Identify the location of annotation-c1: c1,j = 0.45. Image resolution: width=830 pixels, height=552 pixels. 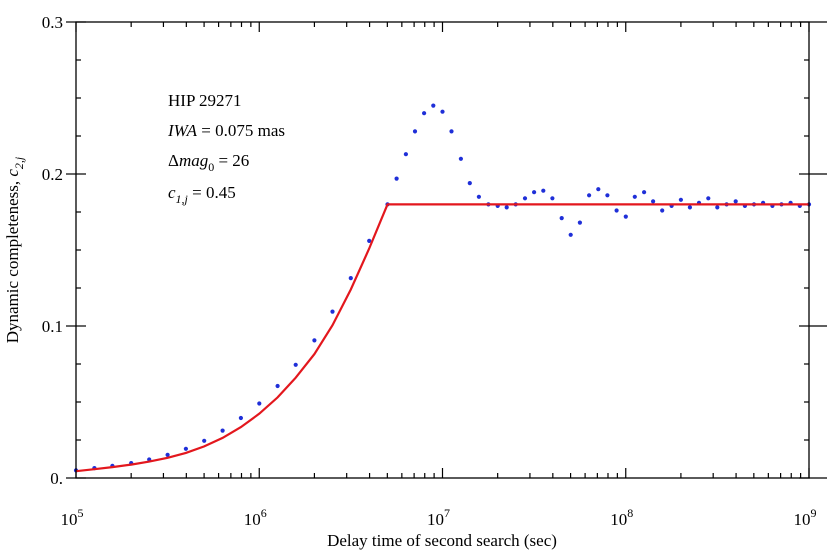
(202, 194).